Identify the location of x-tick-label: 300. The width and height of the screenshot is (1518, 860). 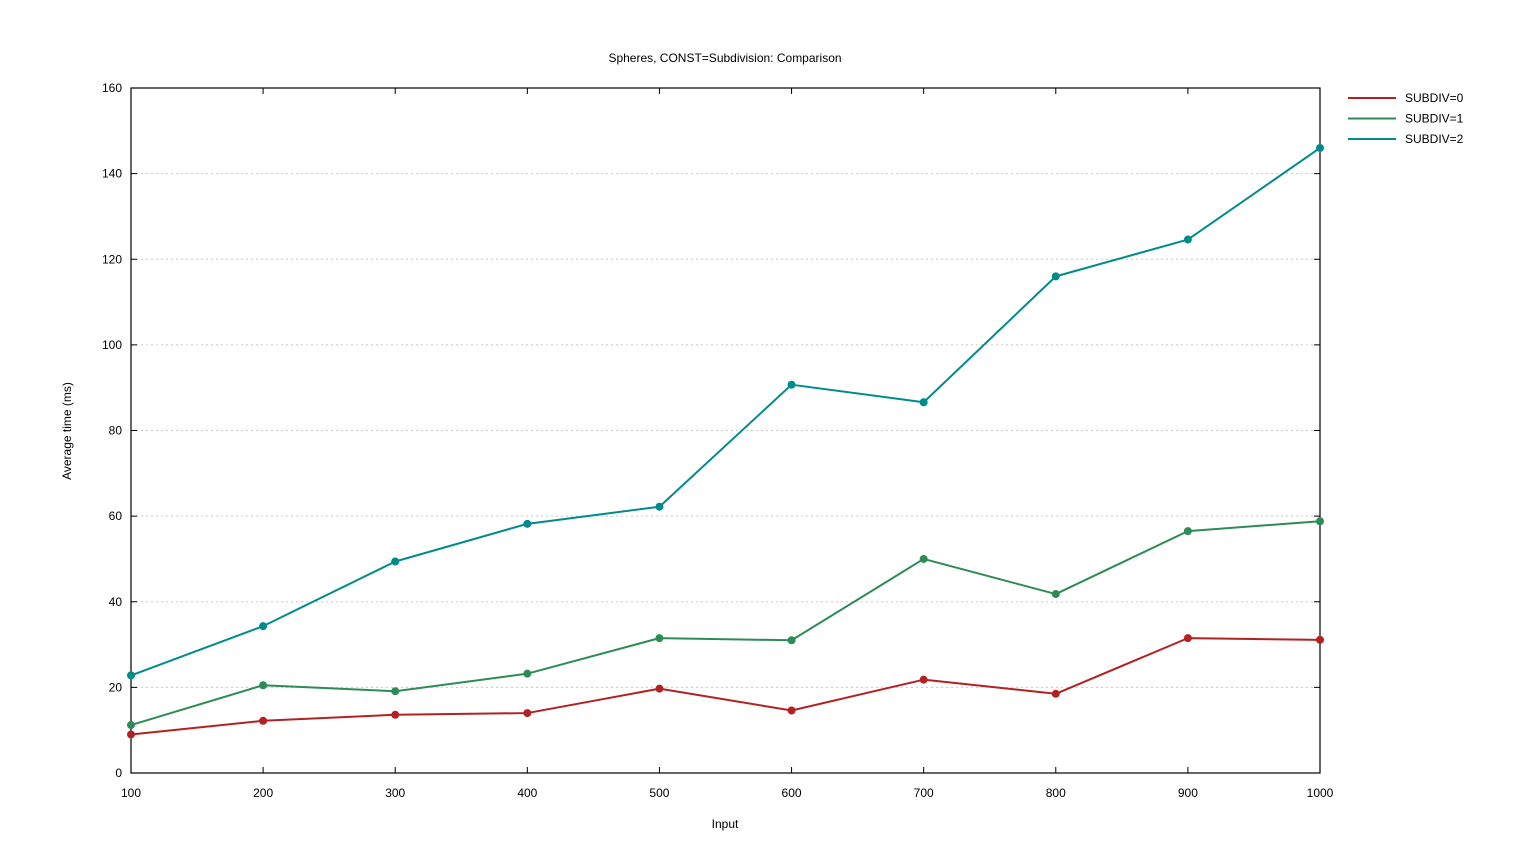
(395, 793).